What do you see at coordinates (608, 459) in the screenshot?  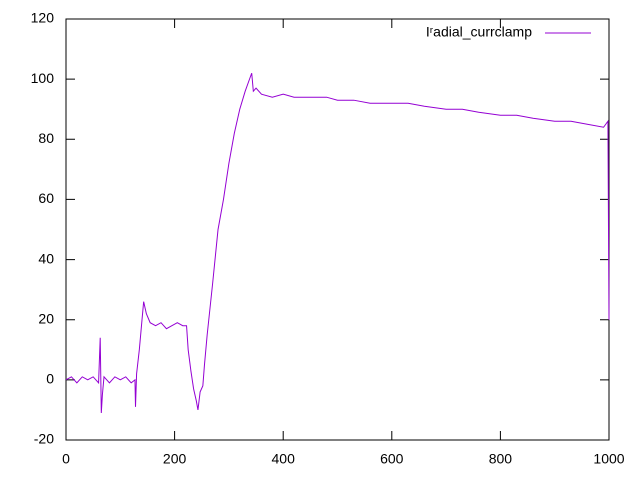 I see `x-tick-label: 1000` at bounding box center [608, 459].